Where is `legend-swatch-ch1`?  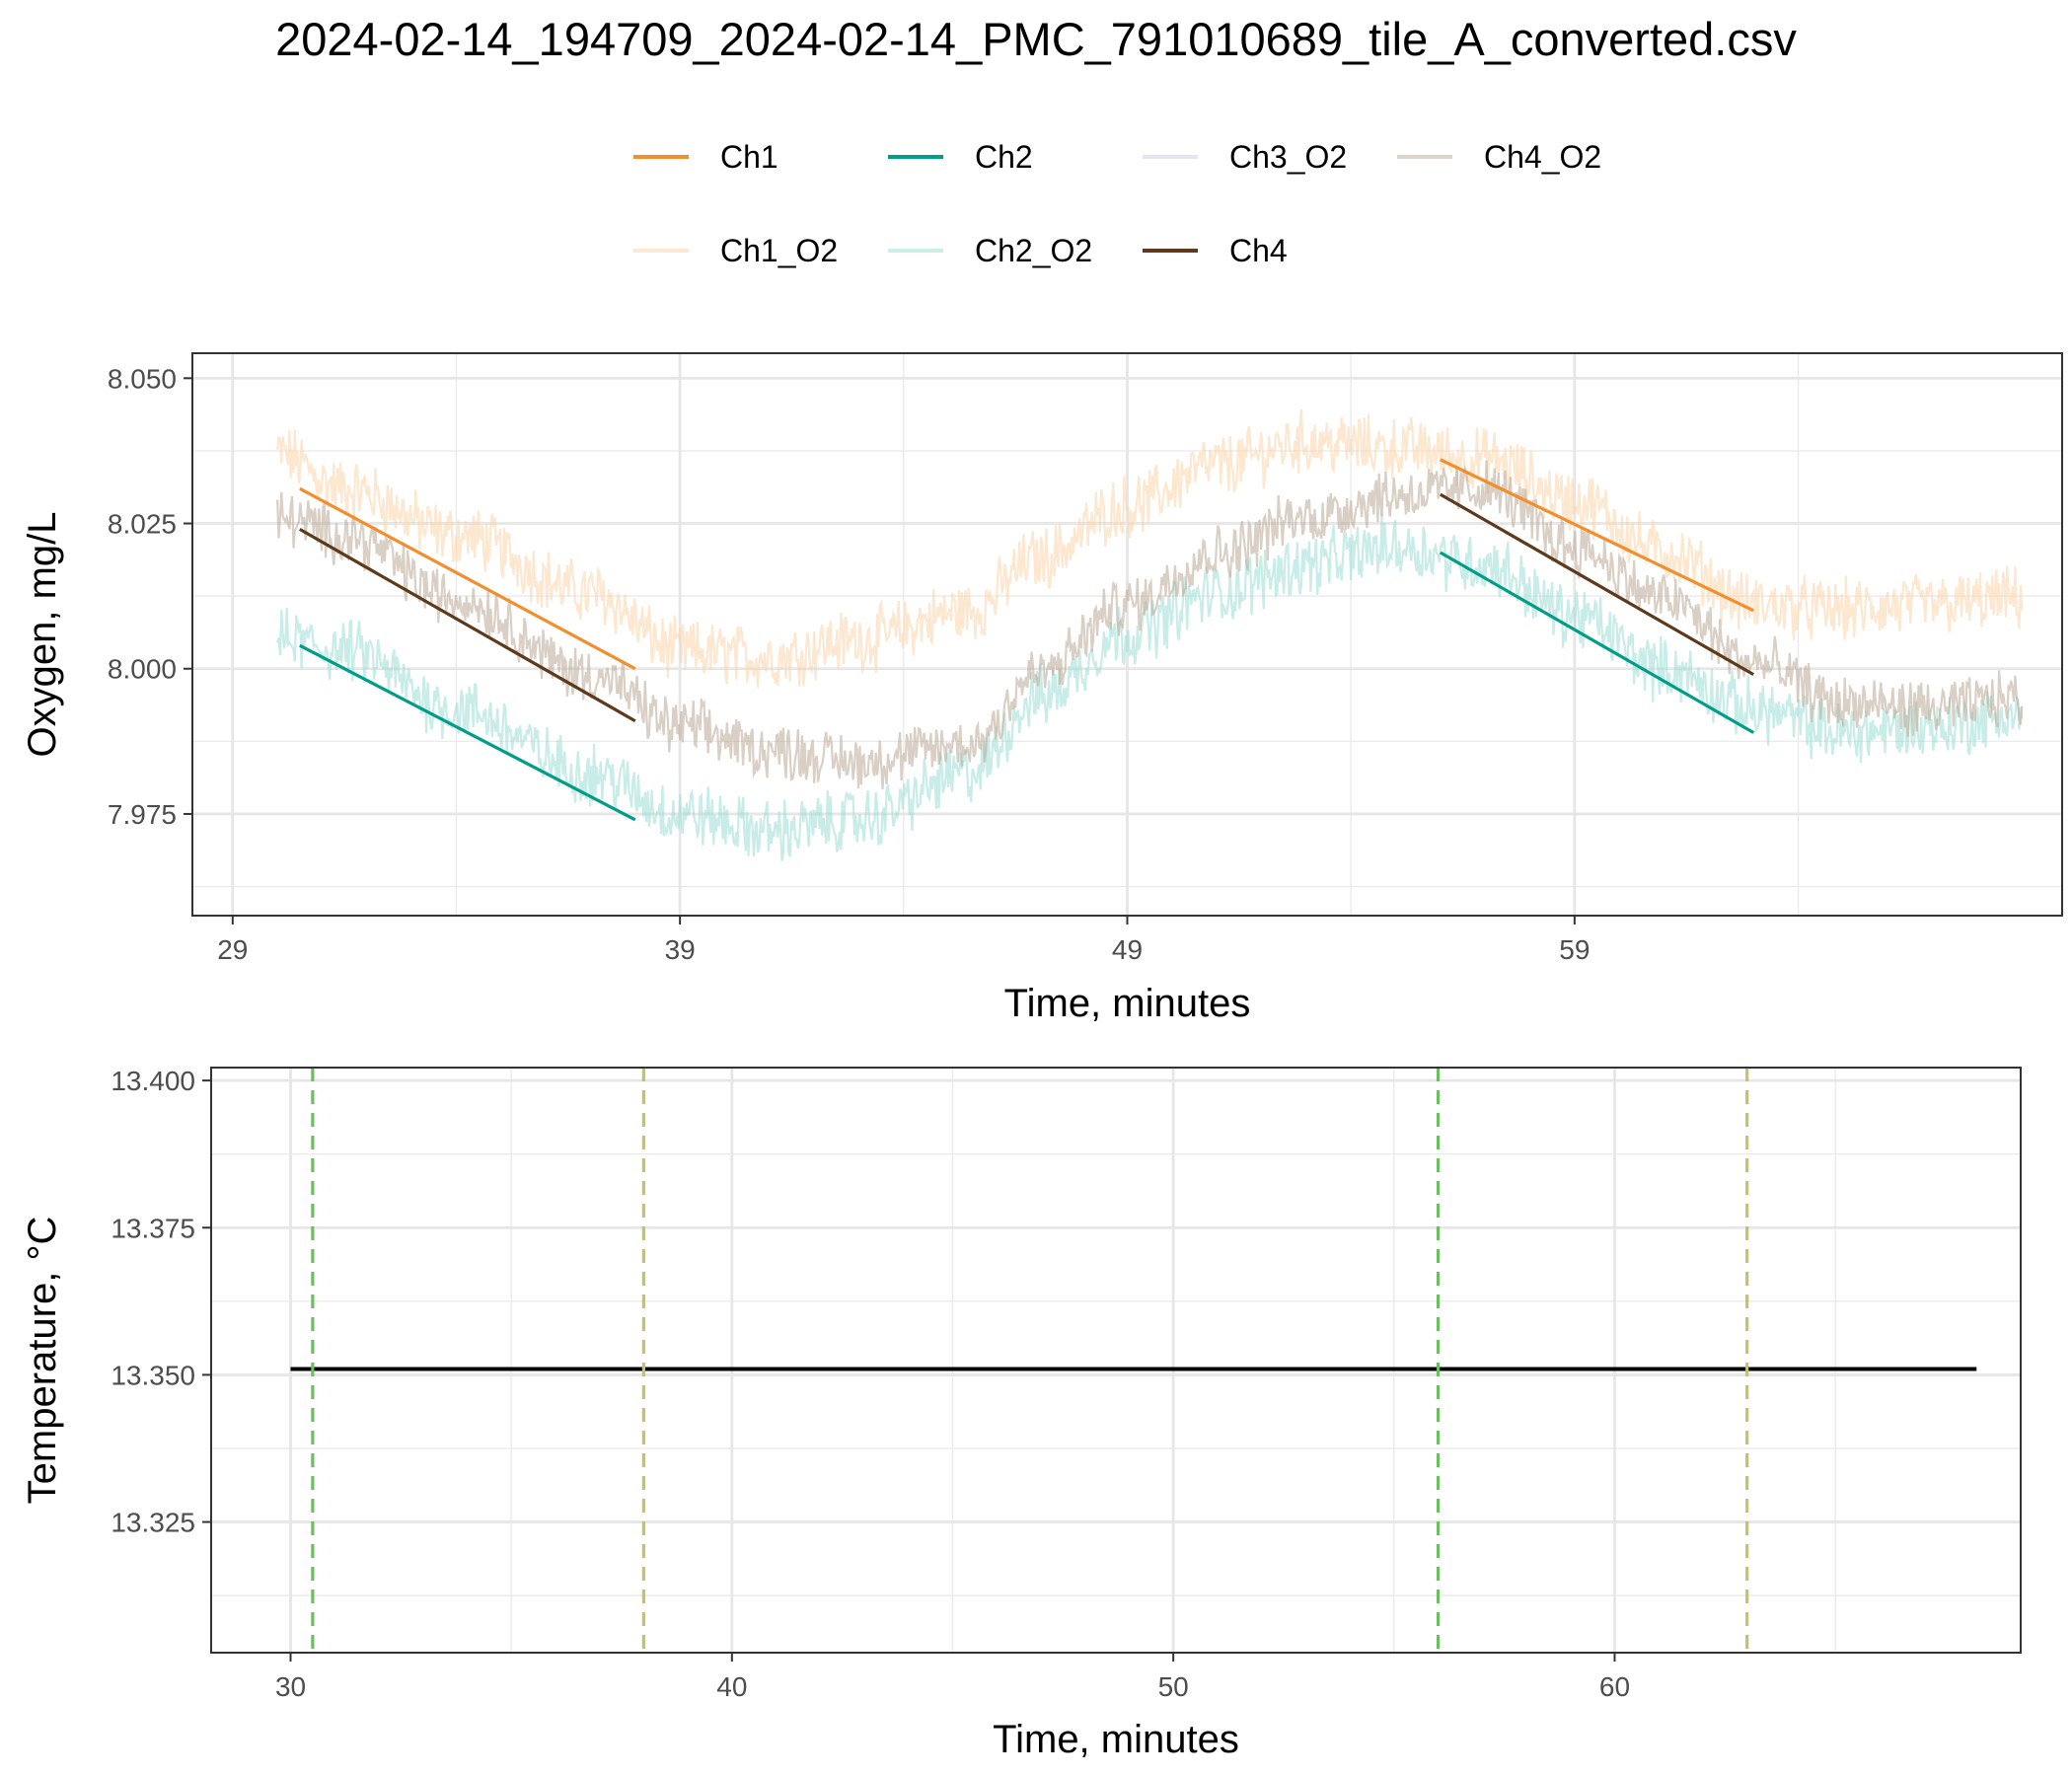
legend-swatch-ch1 is located at coordinates (661, 157).